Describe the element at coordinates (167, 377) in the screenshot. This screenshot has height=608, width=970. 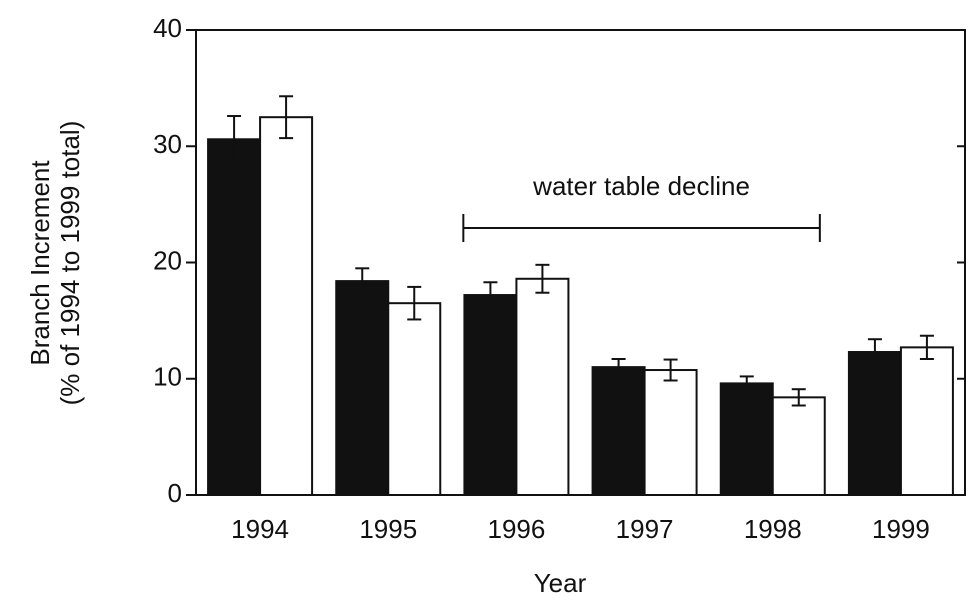
I see `y-tick-label: 10` at that location.